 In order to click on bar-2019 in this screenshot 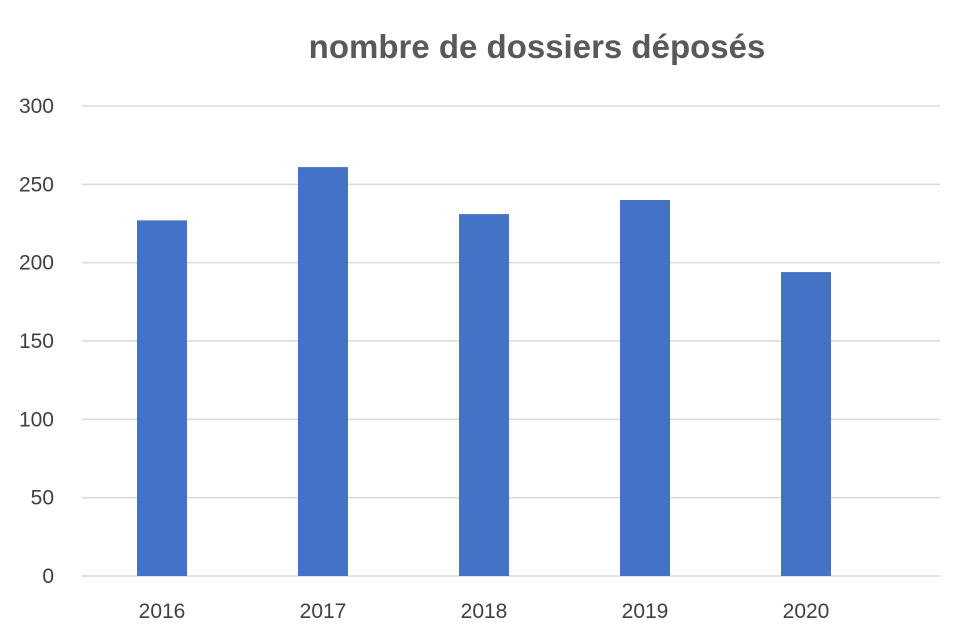, I will do `click(645, 388)`.